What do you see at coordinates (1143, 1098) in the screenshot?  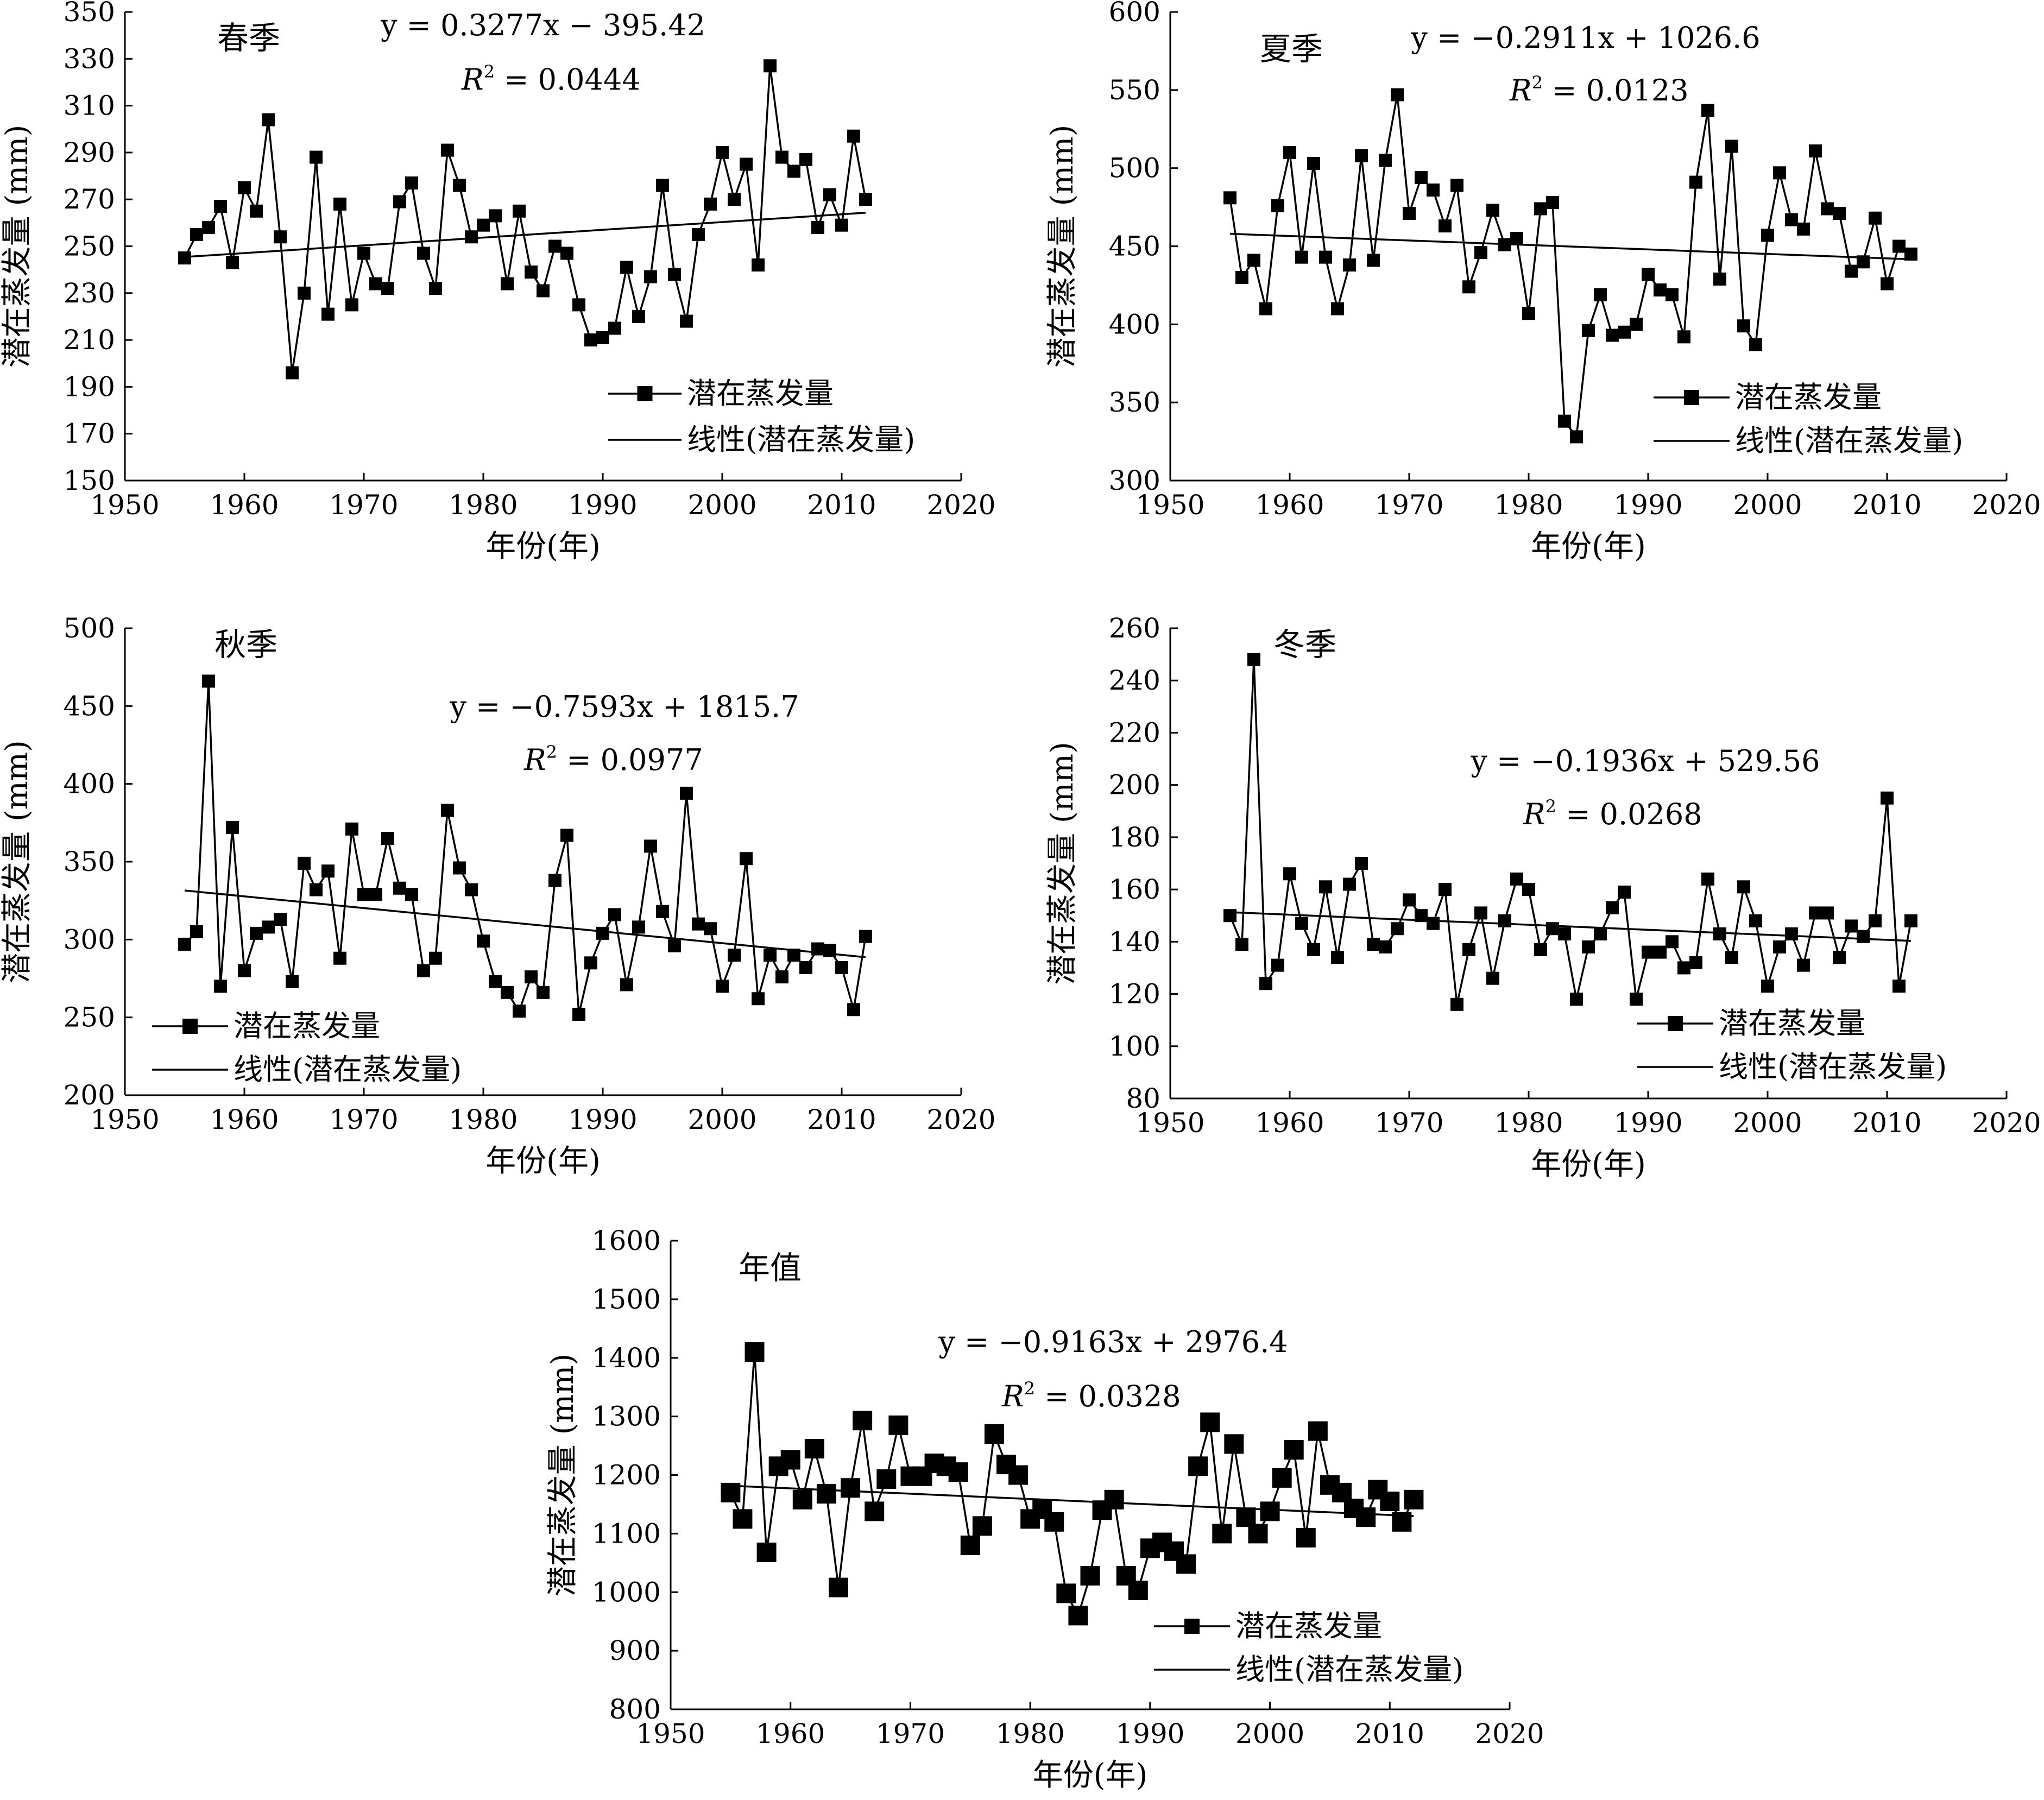 I see `y-tick-label: 80` at bounding box center [1143, 1098].